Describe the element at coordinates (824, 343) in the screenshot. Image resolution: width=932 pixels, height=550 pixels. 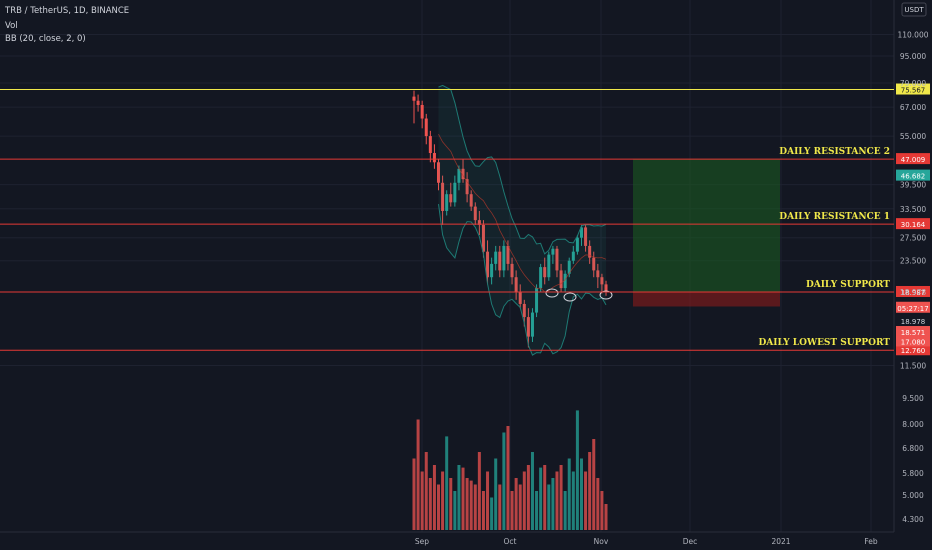
I see `level-label: DAILY LOWEST SUPPORT` at that location.